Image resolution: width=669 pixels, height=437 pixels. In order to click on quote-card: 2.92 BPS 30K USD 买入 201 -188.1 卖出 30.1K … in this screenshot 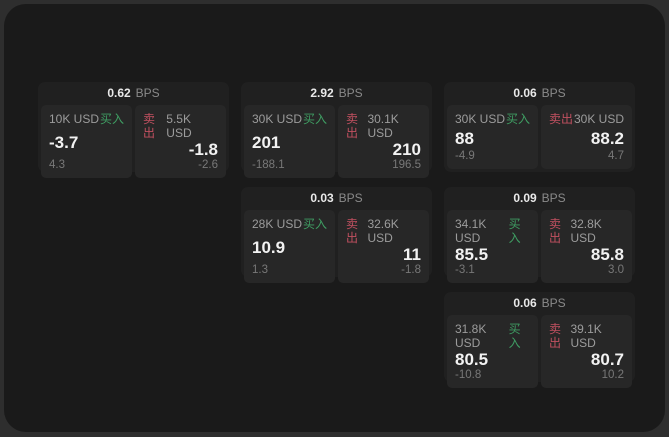, I will do `click(336, 130)`.